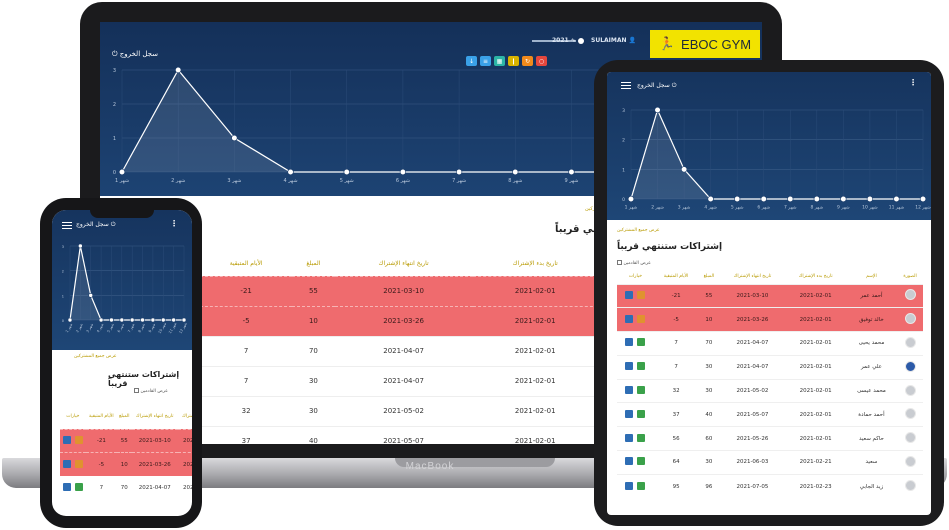 Image resolution: width=949 pixels, height=530 pixels. I want to click on user-name: SULAIMAN, so click(609, 40).